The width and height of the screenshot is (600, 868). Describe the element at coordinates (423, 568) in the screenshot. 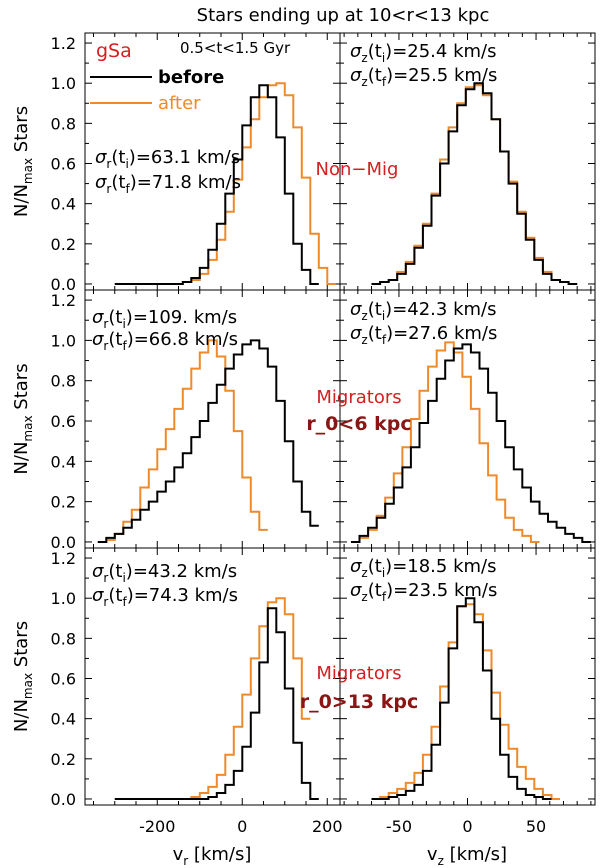

I see `sigma-ti-annotation: σz(ti)=18.5 km/s` at that location.